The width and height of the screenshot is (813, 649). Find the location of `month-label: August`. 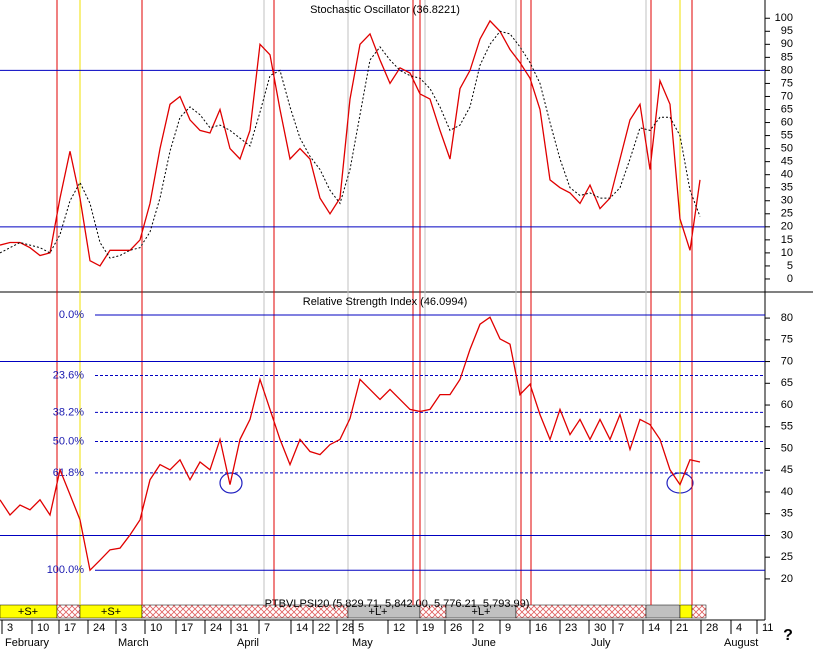

month-label: August is located at coordinates (741, 643).